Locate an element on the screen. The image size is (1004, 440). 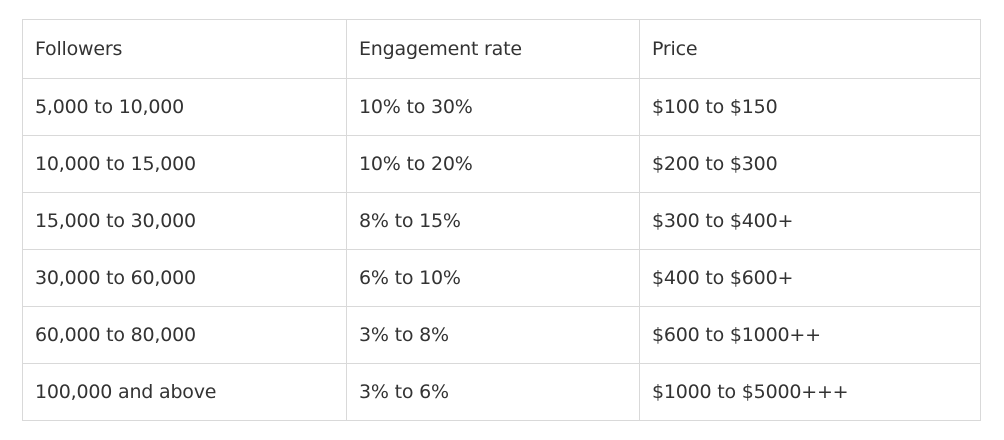
cell-engagement-rate: 3% to 6% is located at coordinates (493, 392).